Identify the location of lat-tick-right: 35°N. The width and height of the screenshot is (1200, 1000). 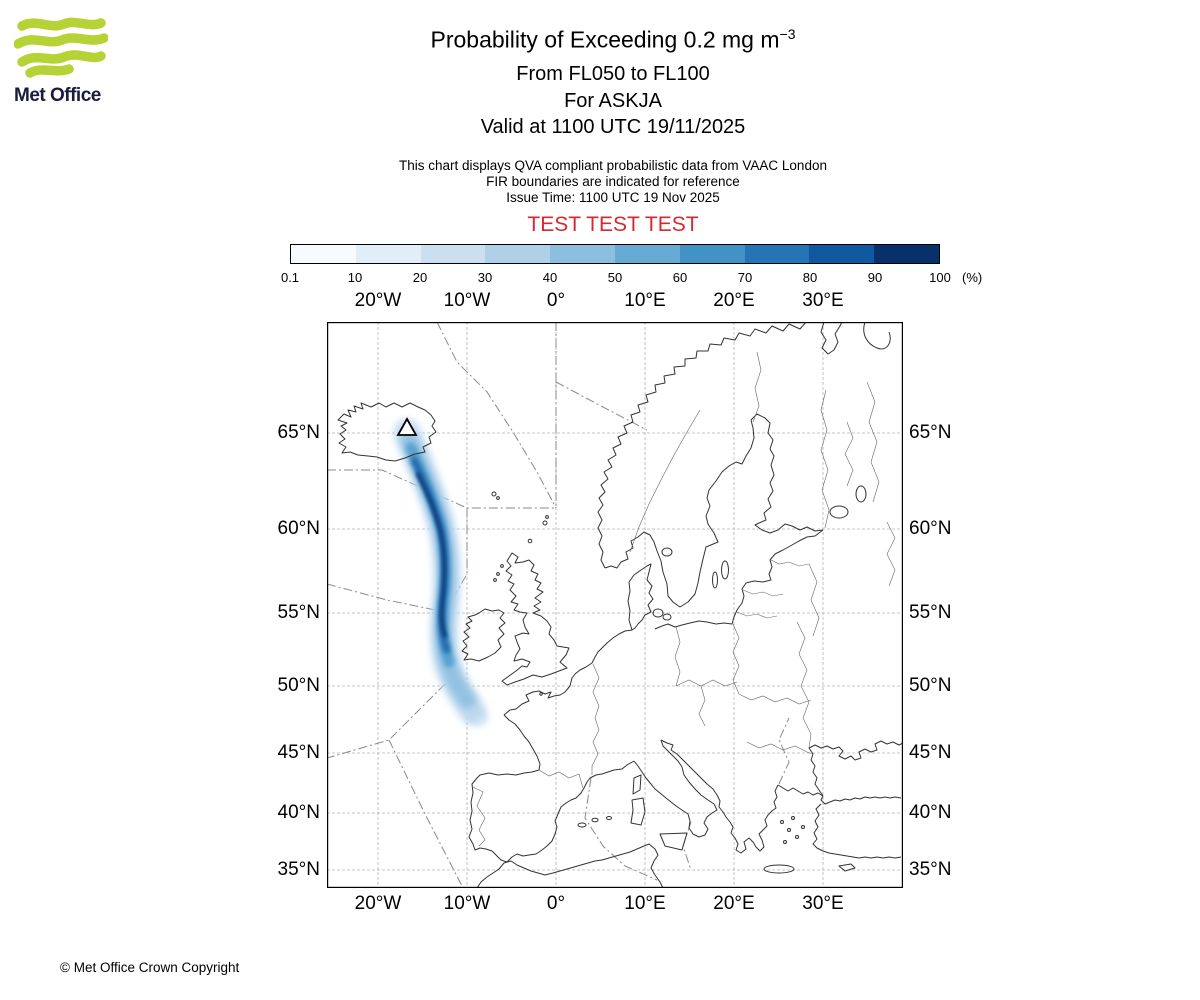
(930, 869).